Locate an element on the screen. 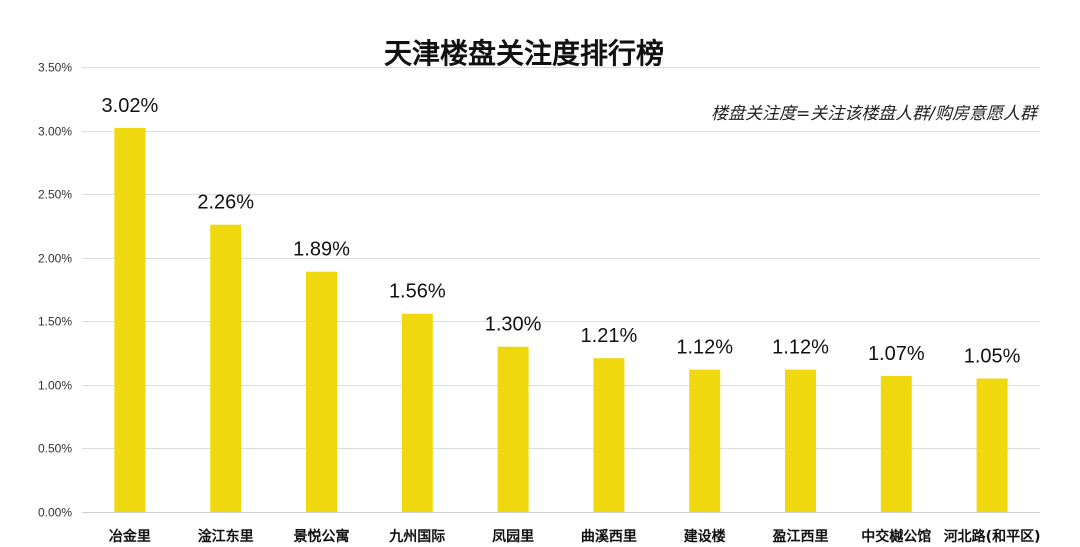  y-tick-label: 0.50% is located at coordinates (55, 449).